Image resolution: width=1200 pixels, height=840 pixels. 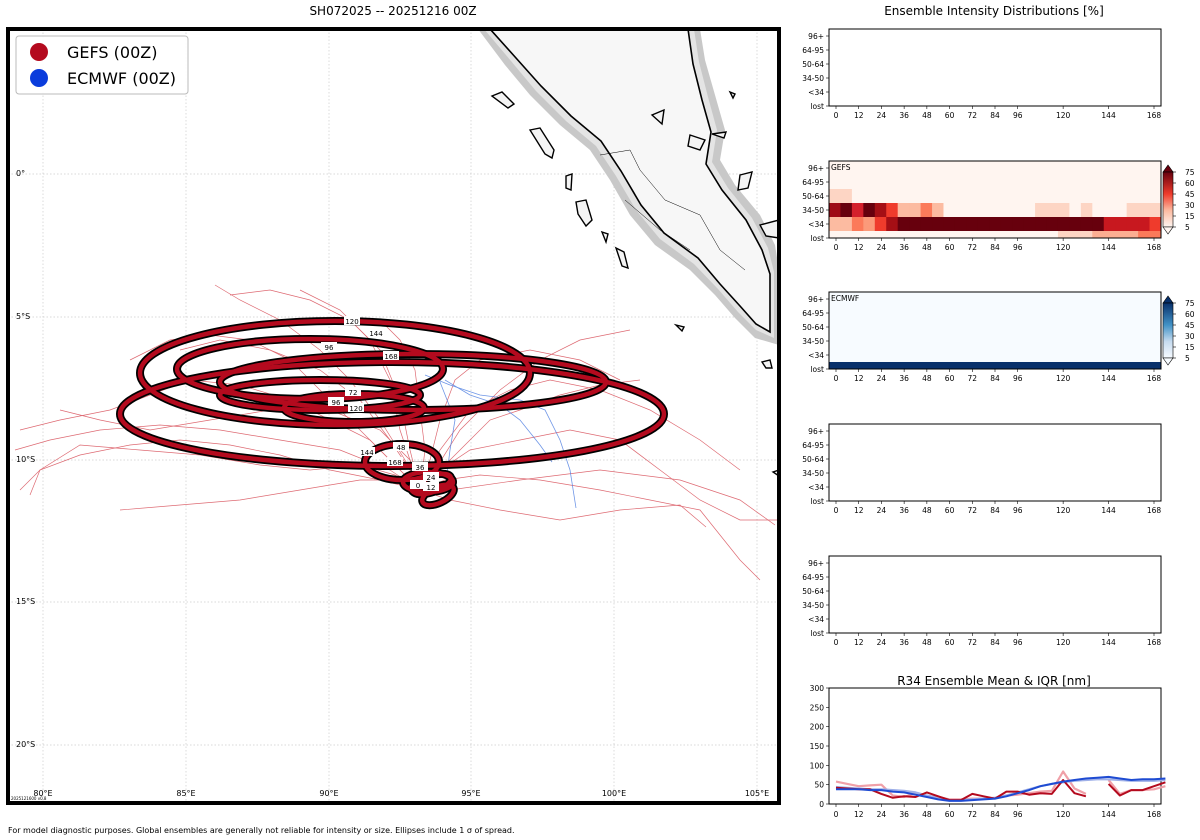 I want to click on r34-x-tick: 60, so click(x=950, y=814).